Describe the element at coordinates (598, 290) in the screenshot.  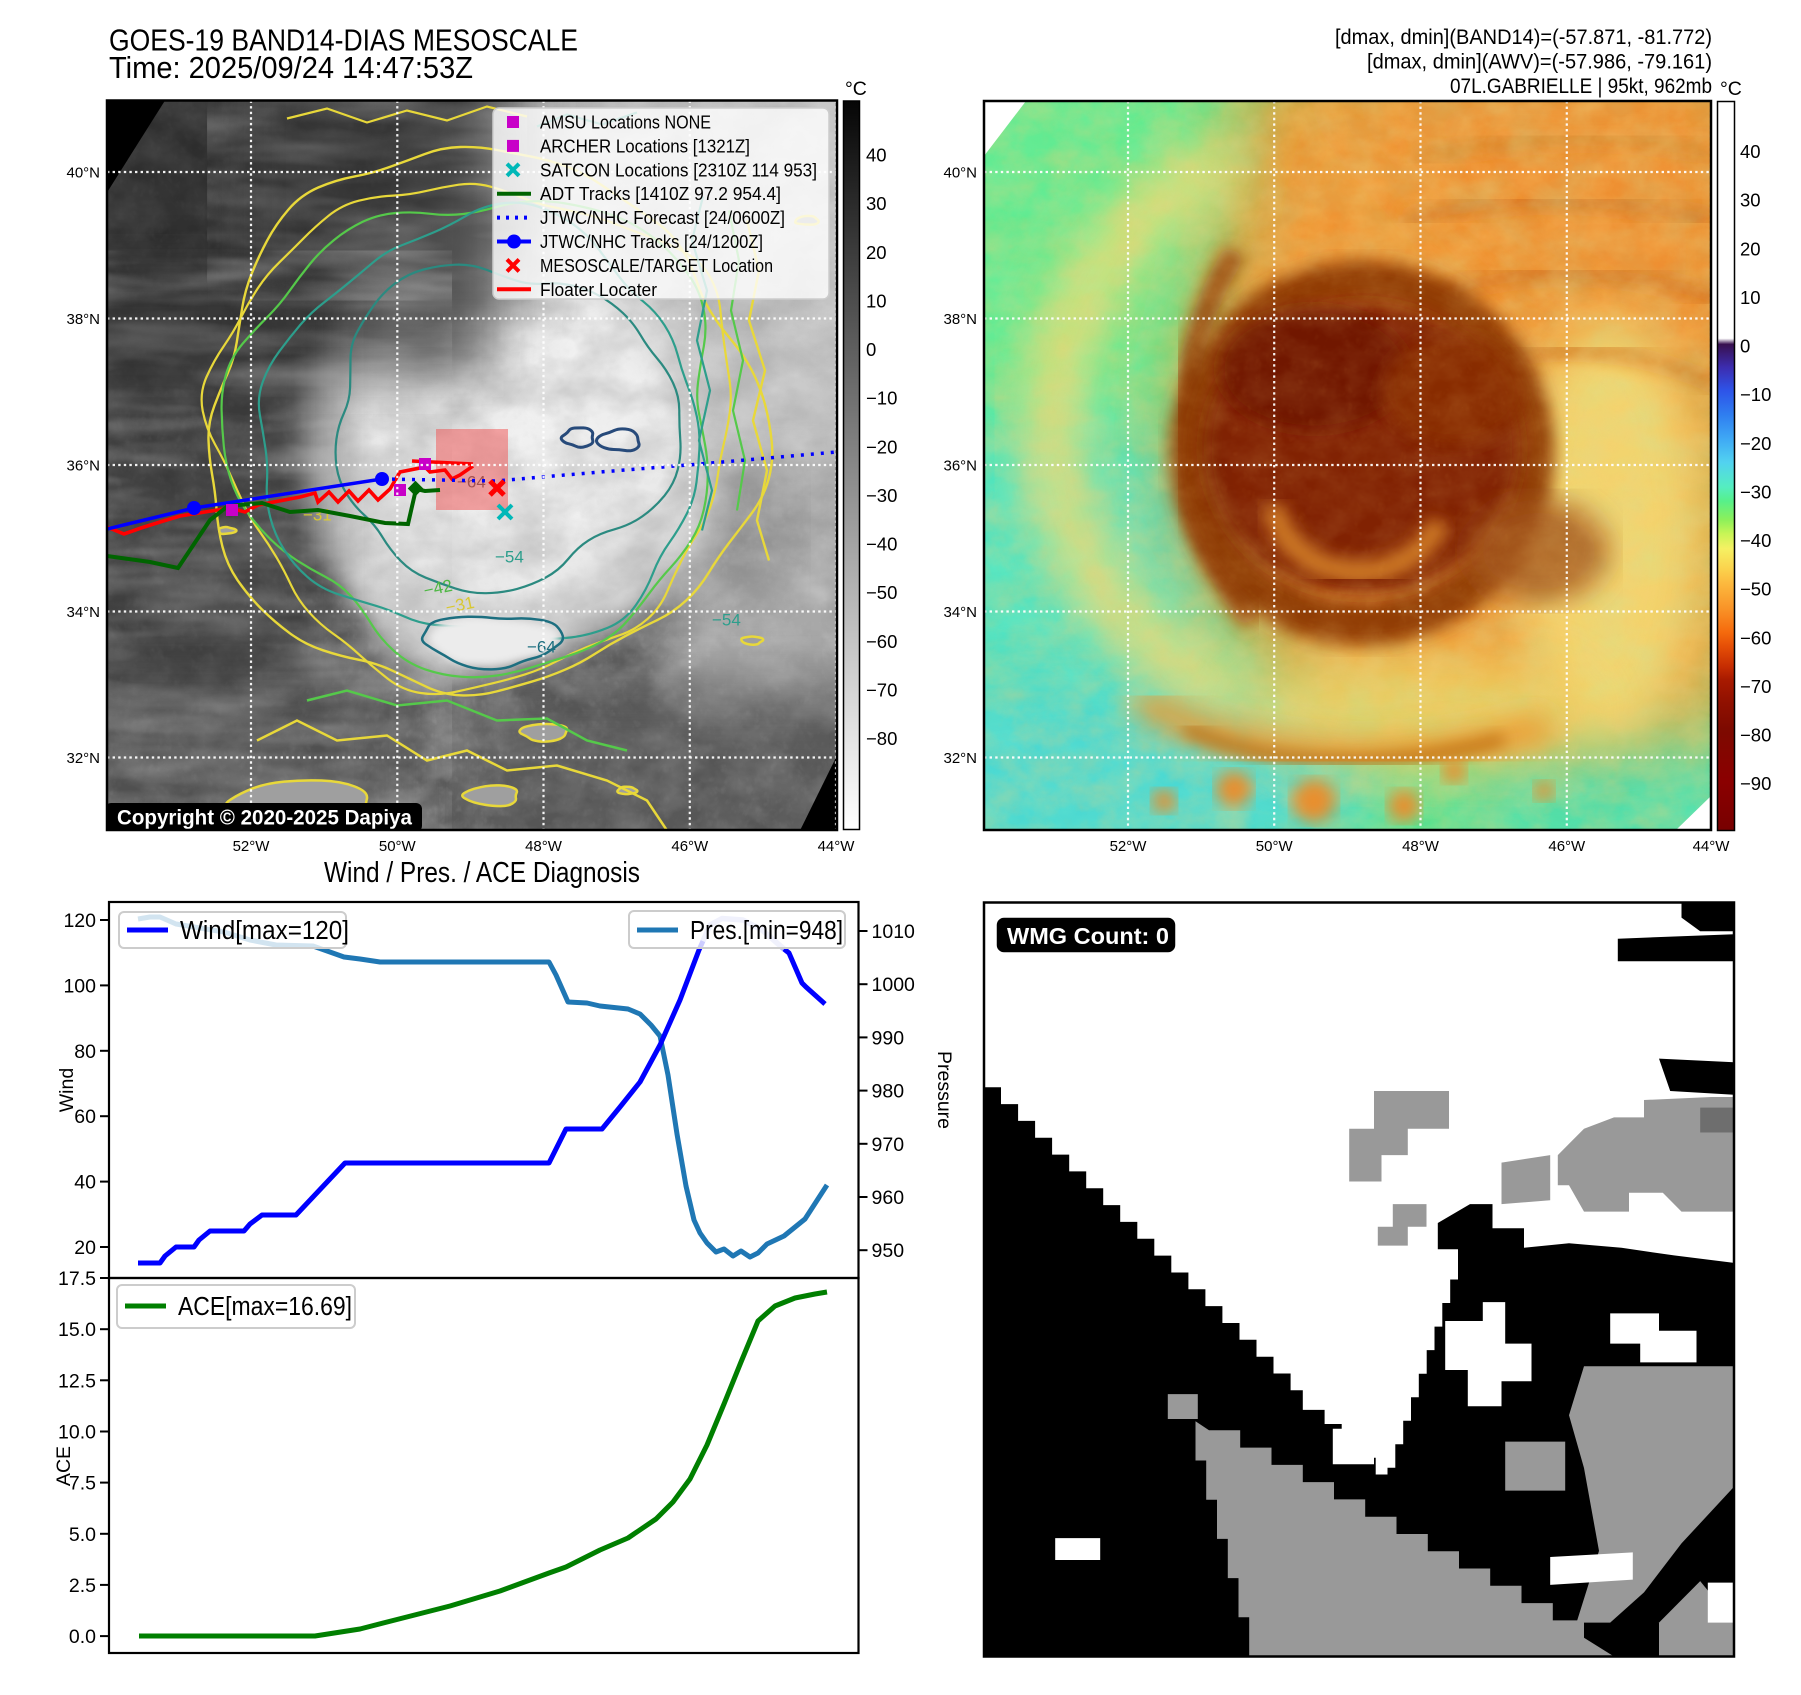
I see `svg-text: Floater Locater` at that location.